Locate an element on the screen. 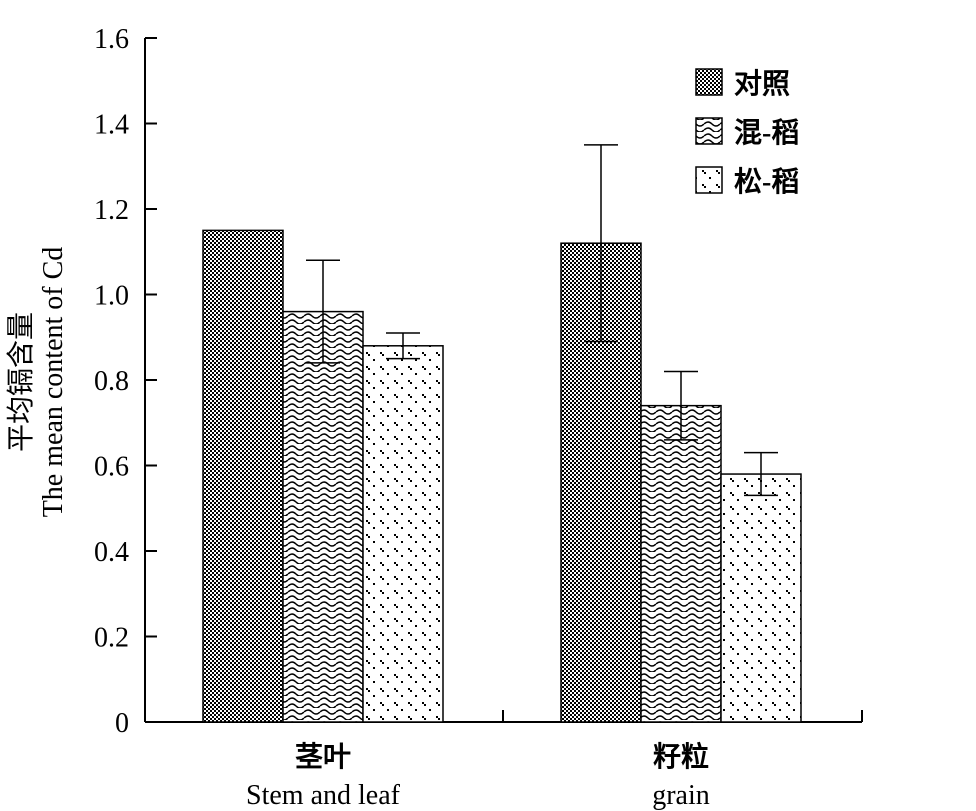 The width and height of the screenshot is (976, 811). y-tick-label: 0.8 is located at coordinates (111, 381).